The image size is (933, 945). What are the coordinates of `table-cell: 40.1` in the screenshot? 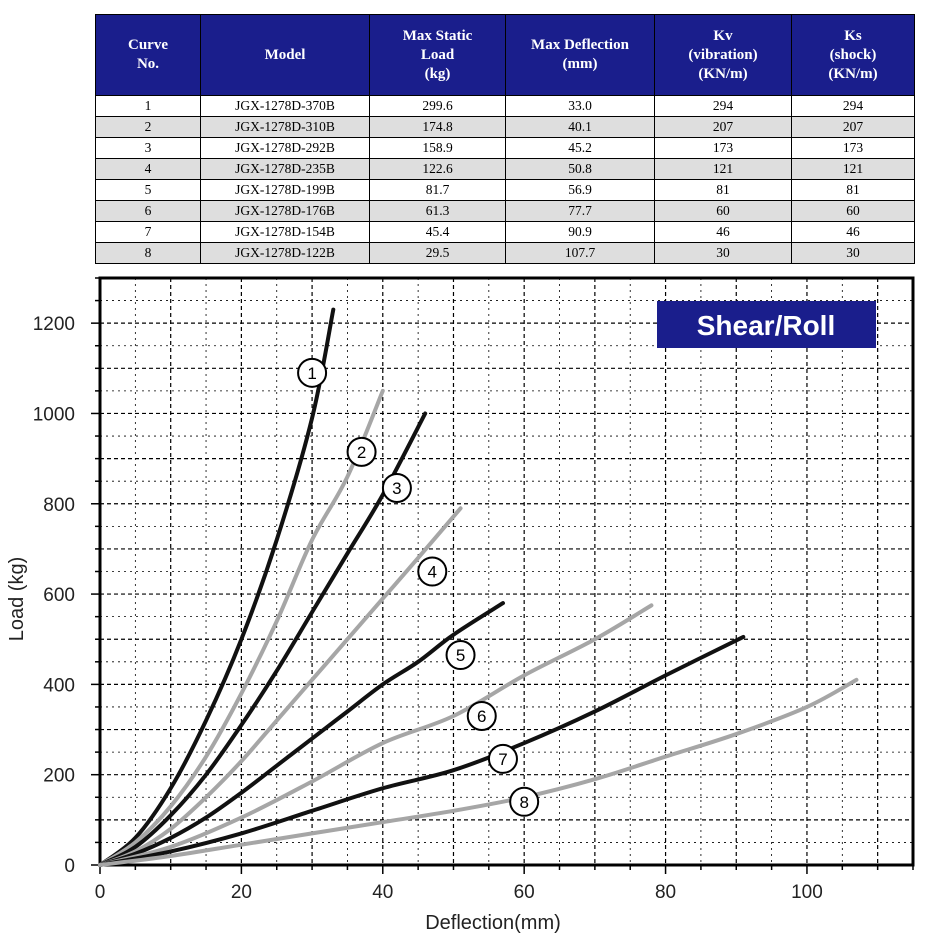 It's located at (580, 127).